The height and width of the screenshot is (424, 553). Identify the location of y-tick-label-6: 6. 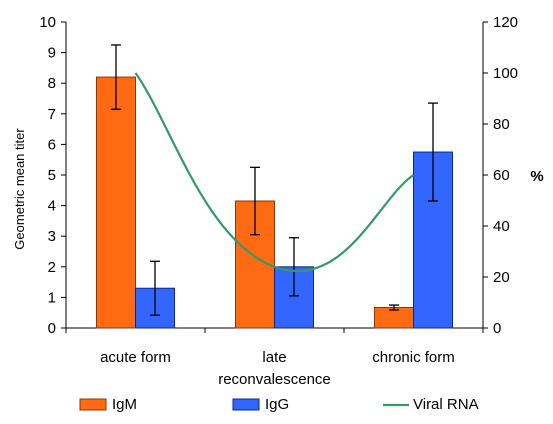
(52, 144).